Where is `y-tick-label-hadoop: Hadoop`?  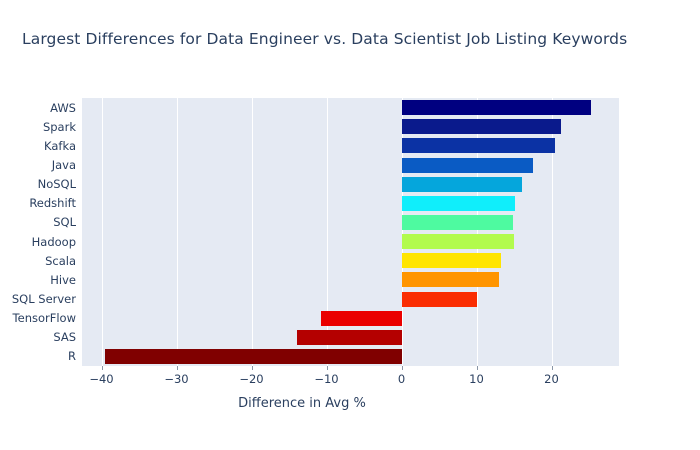
y-tick-label-hadoop: Hadoop is located at coordinates (53, 241).